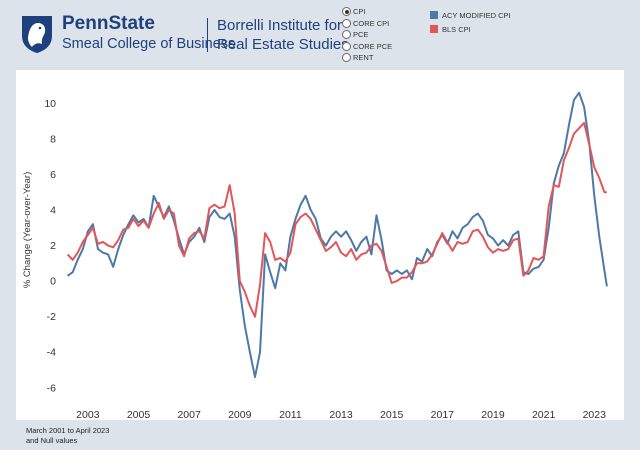 The height and width of the screenshot is (450, 640). What do you see at coordinates (371, 23) in the screenshot?
I see `radio-label: CORE CPI` at bounding box center [371, 23].